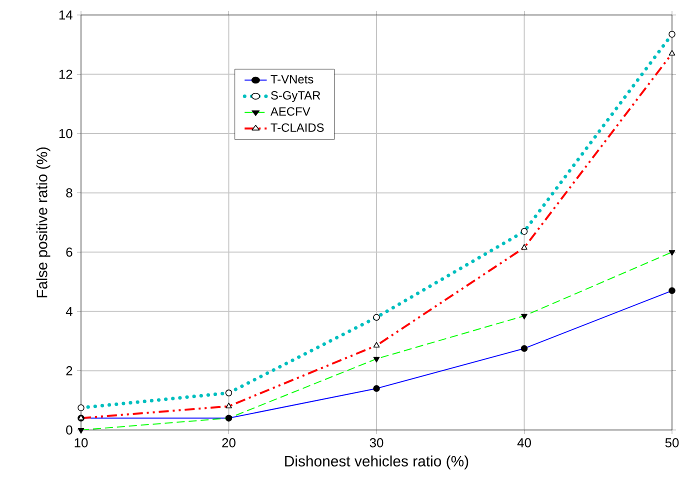 The width and height of the screenshot is (683, 504). Describe the element at coordinates (81, 443) in the screenshot. I see `x-tick-label: 10` at that location.